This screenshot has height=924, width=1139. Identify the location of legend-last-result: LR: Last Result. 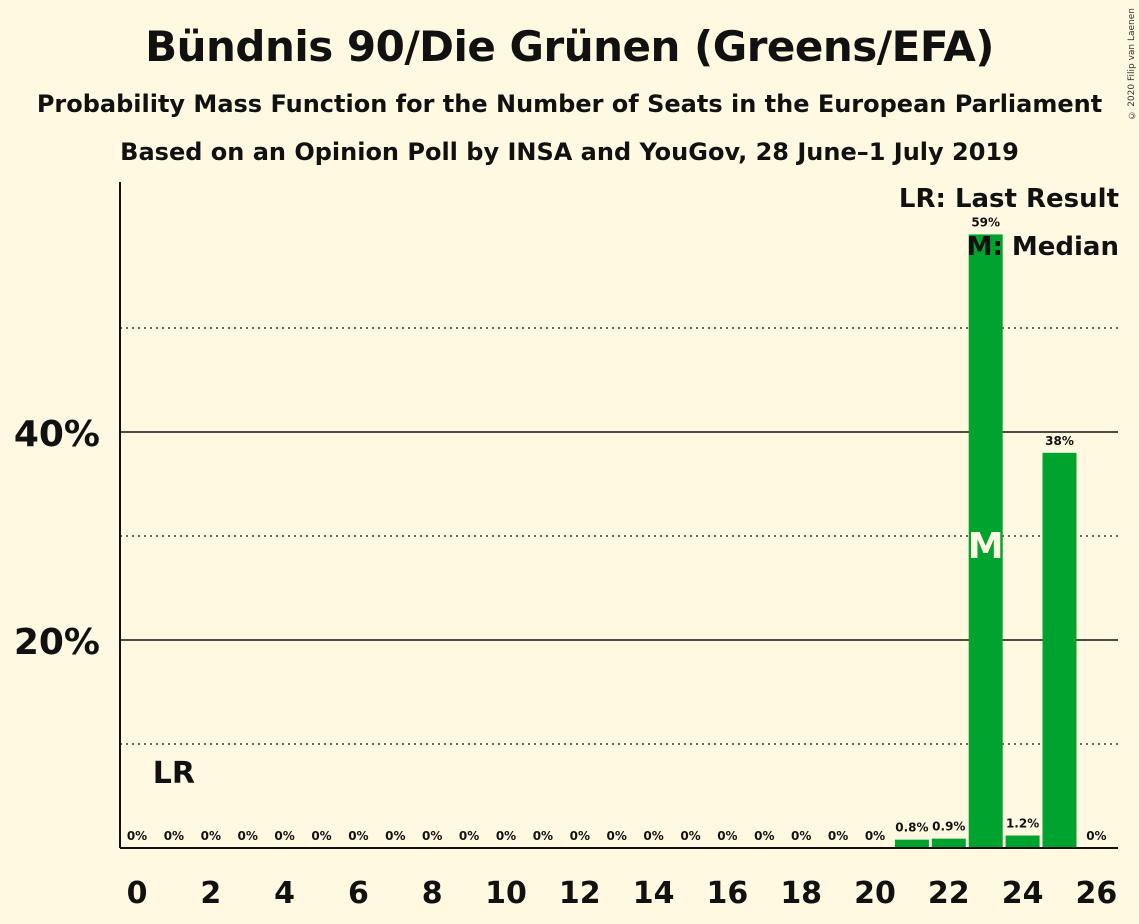
(1008, 199).